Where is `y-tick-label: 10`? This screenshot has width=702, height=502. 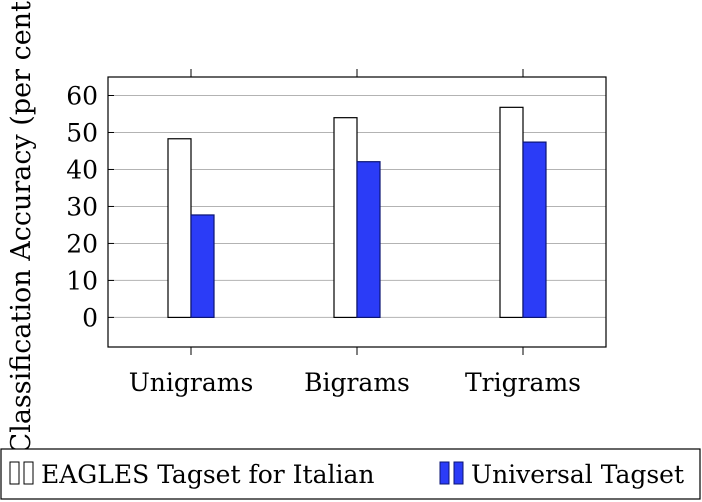
y-tick-label: 10 is located at coordinates (82, 280).